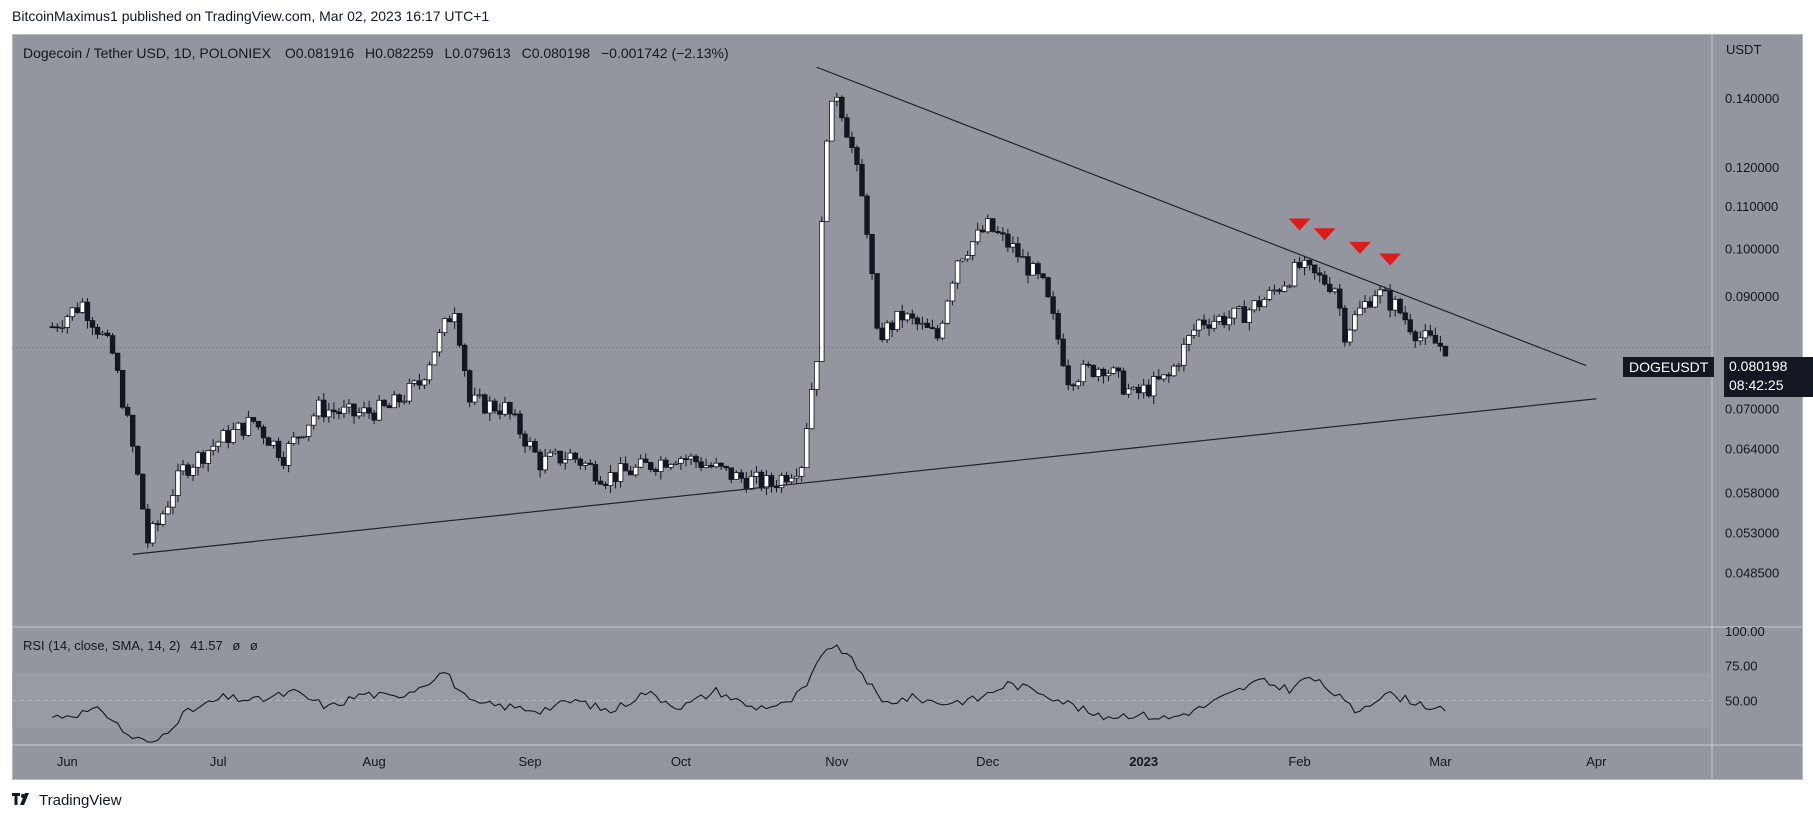  Describe the element at coordinates (1752, 533) in the screenshot. I see `y-tick-label: 0.053000` at that location.